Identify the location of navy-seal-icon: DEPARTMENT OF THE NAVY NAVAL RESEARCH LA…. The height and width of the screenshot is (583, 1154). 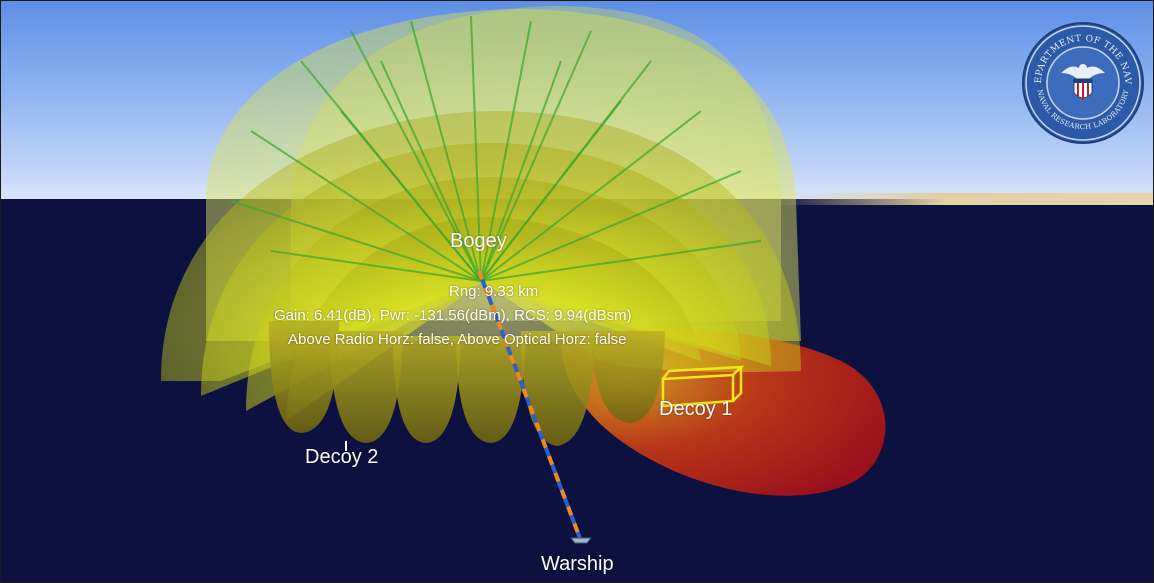
(1082, 82).